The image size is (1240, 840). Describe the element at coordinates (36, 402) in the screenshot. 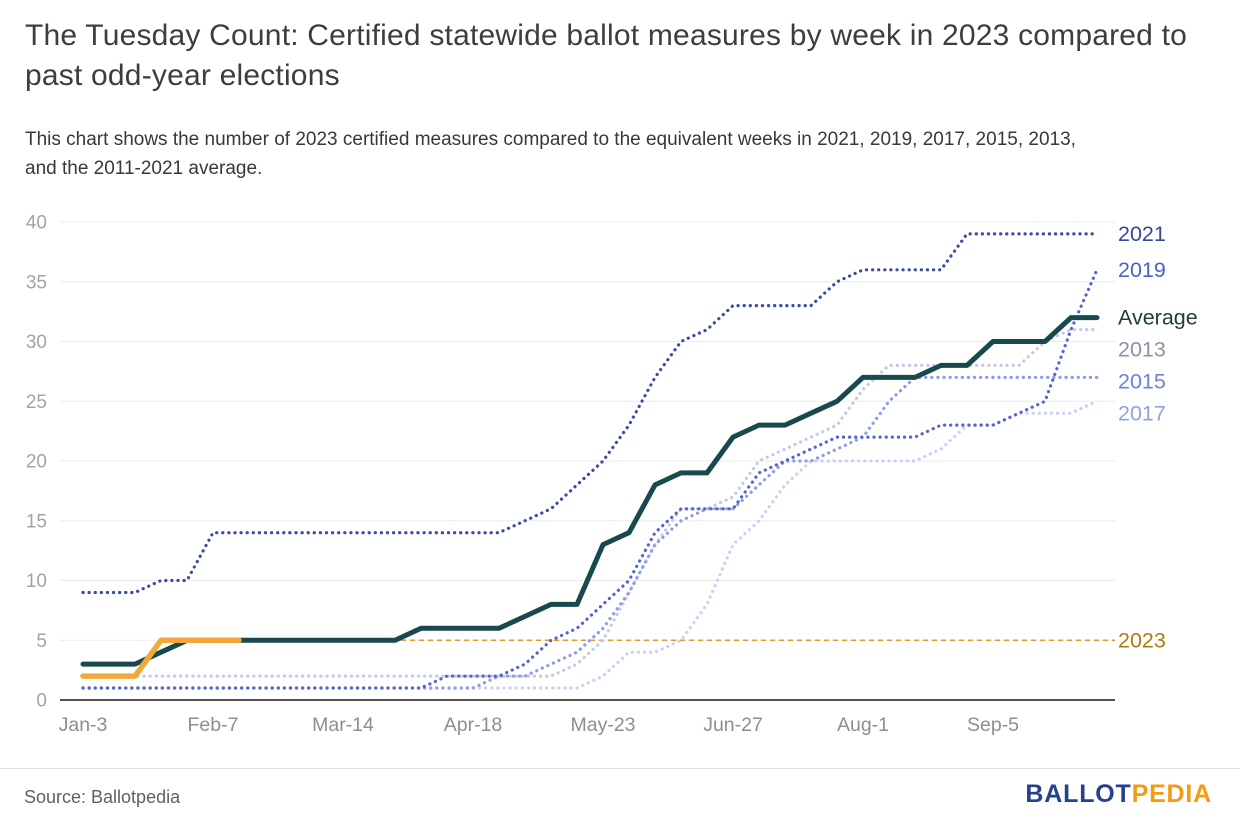

I see `y-tick-label: 25` at that location.